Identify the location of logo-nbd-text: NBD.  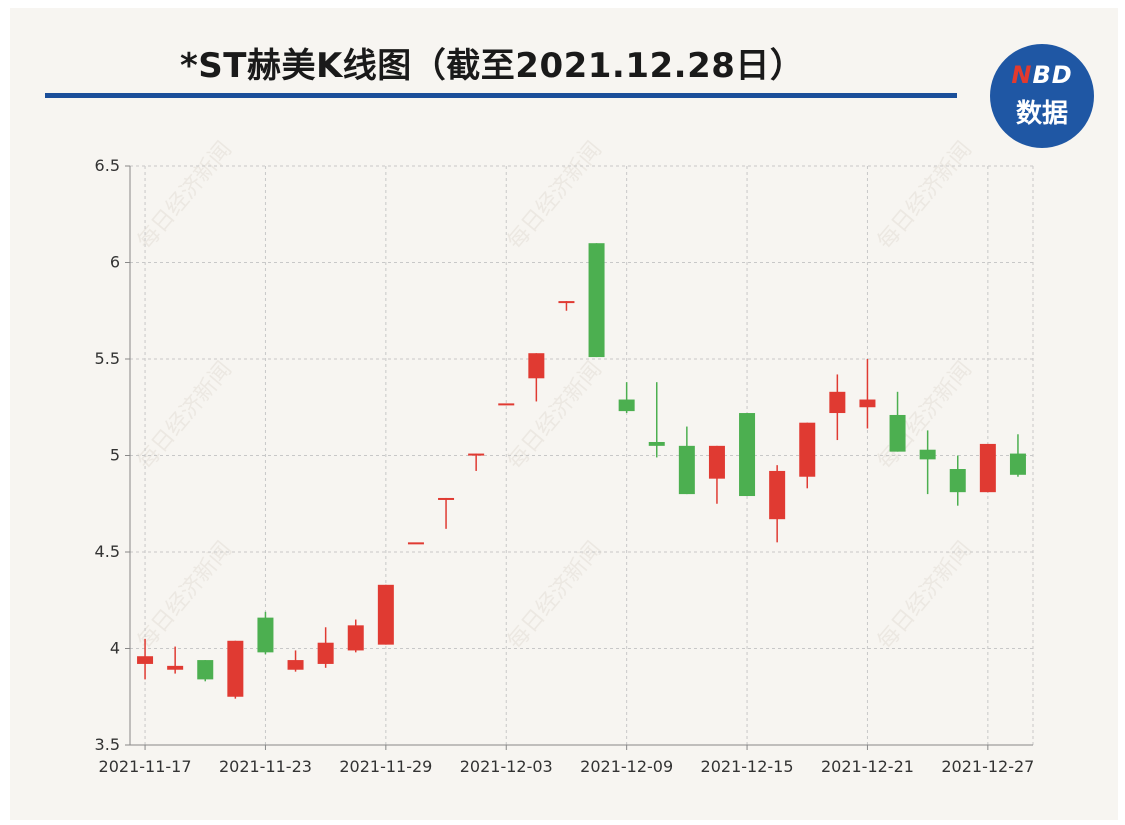
(1042, 75).